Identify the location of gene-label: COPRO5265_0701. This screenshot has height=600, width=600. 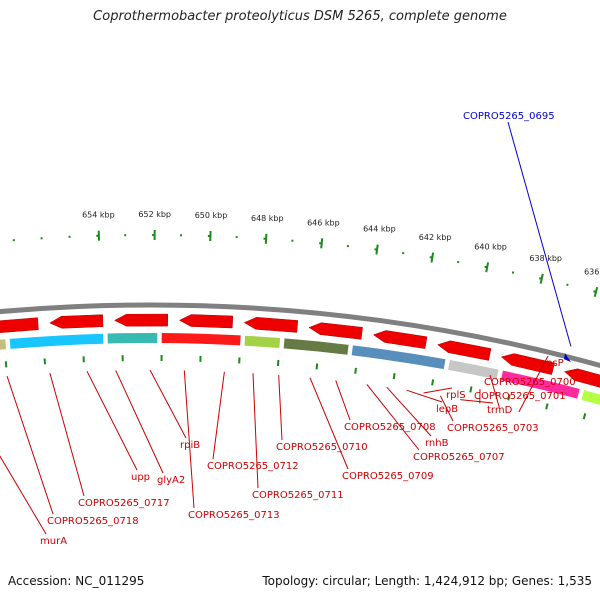
(520, 396).